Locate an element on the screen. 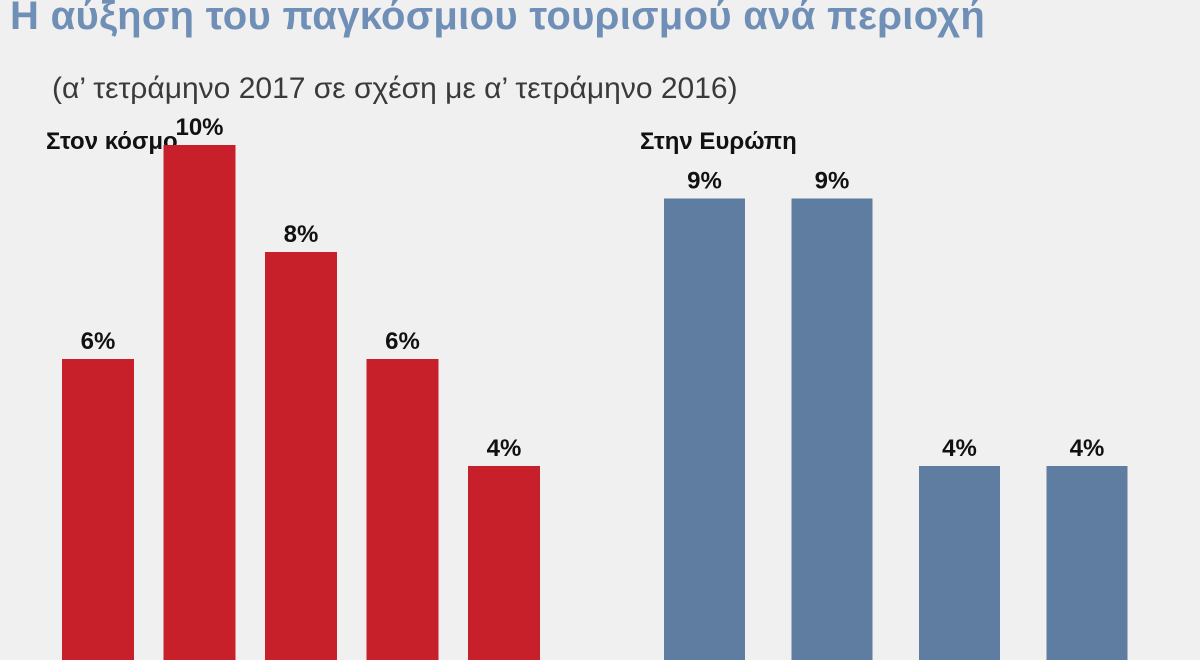 Image resolution: width=1200 pixels, height=660 pixels. europe-bar-label-3: 4% is located at coordinates (959, 448).